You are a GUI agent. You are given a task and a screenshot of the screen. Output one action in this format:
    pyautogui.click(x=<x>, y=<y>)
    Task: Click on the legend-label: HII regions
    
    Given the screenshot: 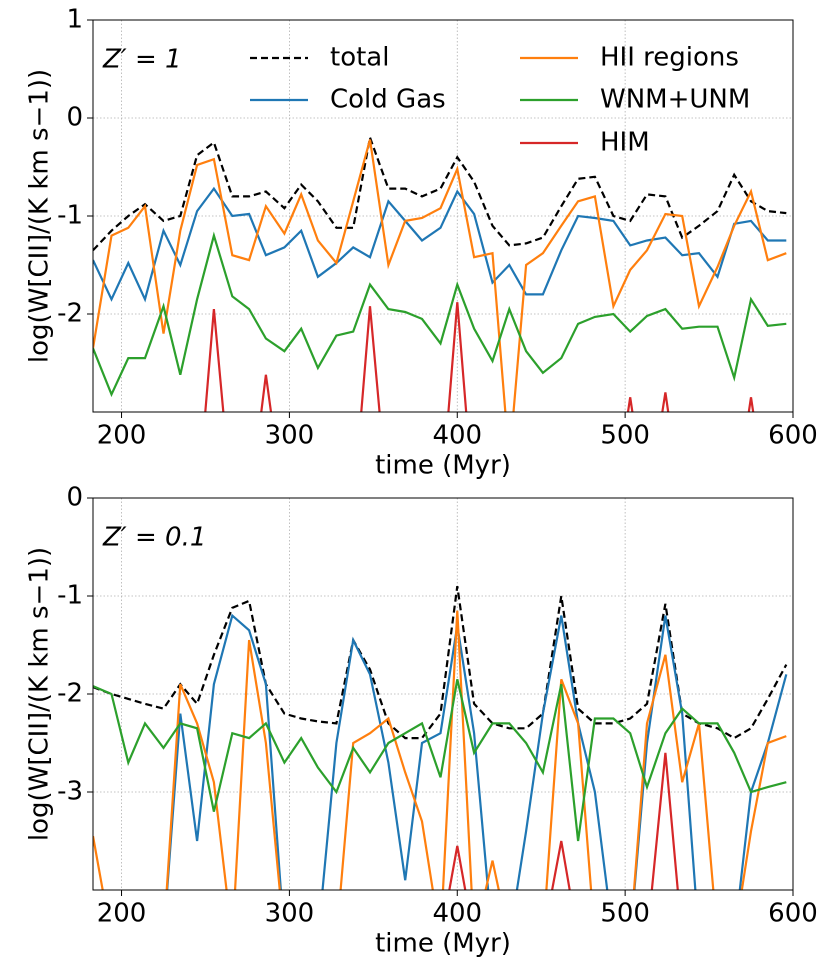 What is the action you would take?
    pyautogui.click(x=669, y=58)
    